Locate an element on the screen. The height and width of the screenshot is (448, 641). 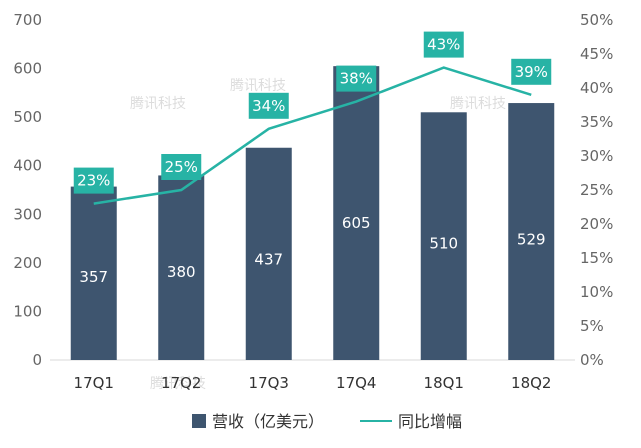
revenue-bar-value-label: 437 is located at coordinates (268, 259).